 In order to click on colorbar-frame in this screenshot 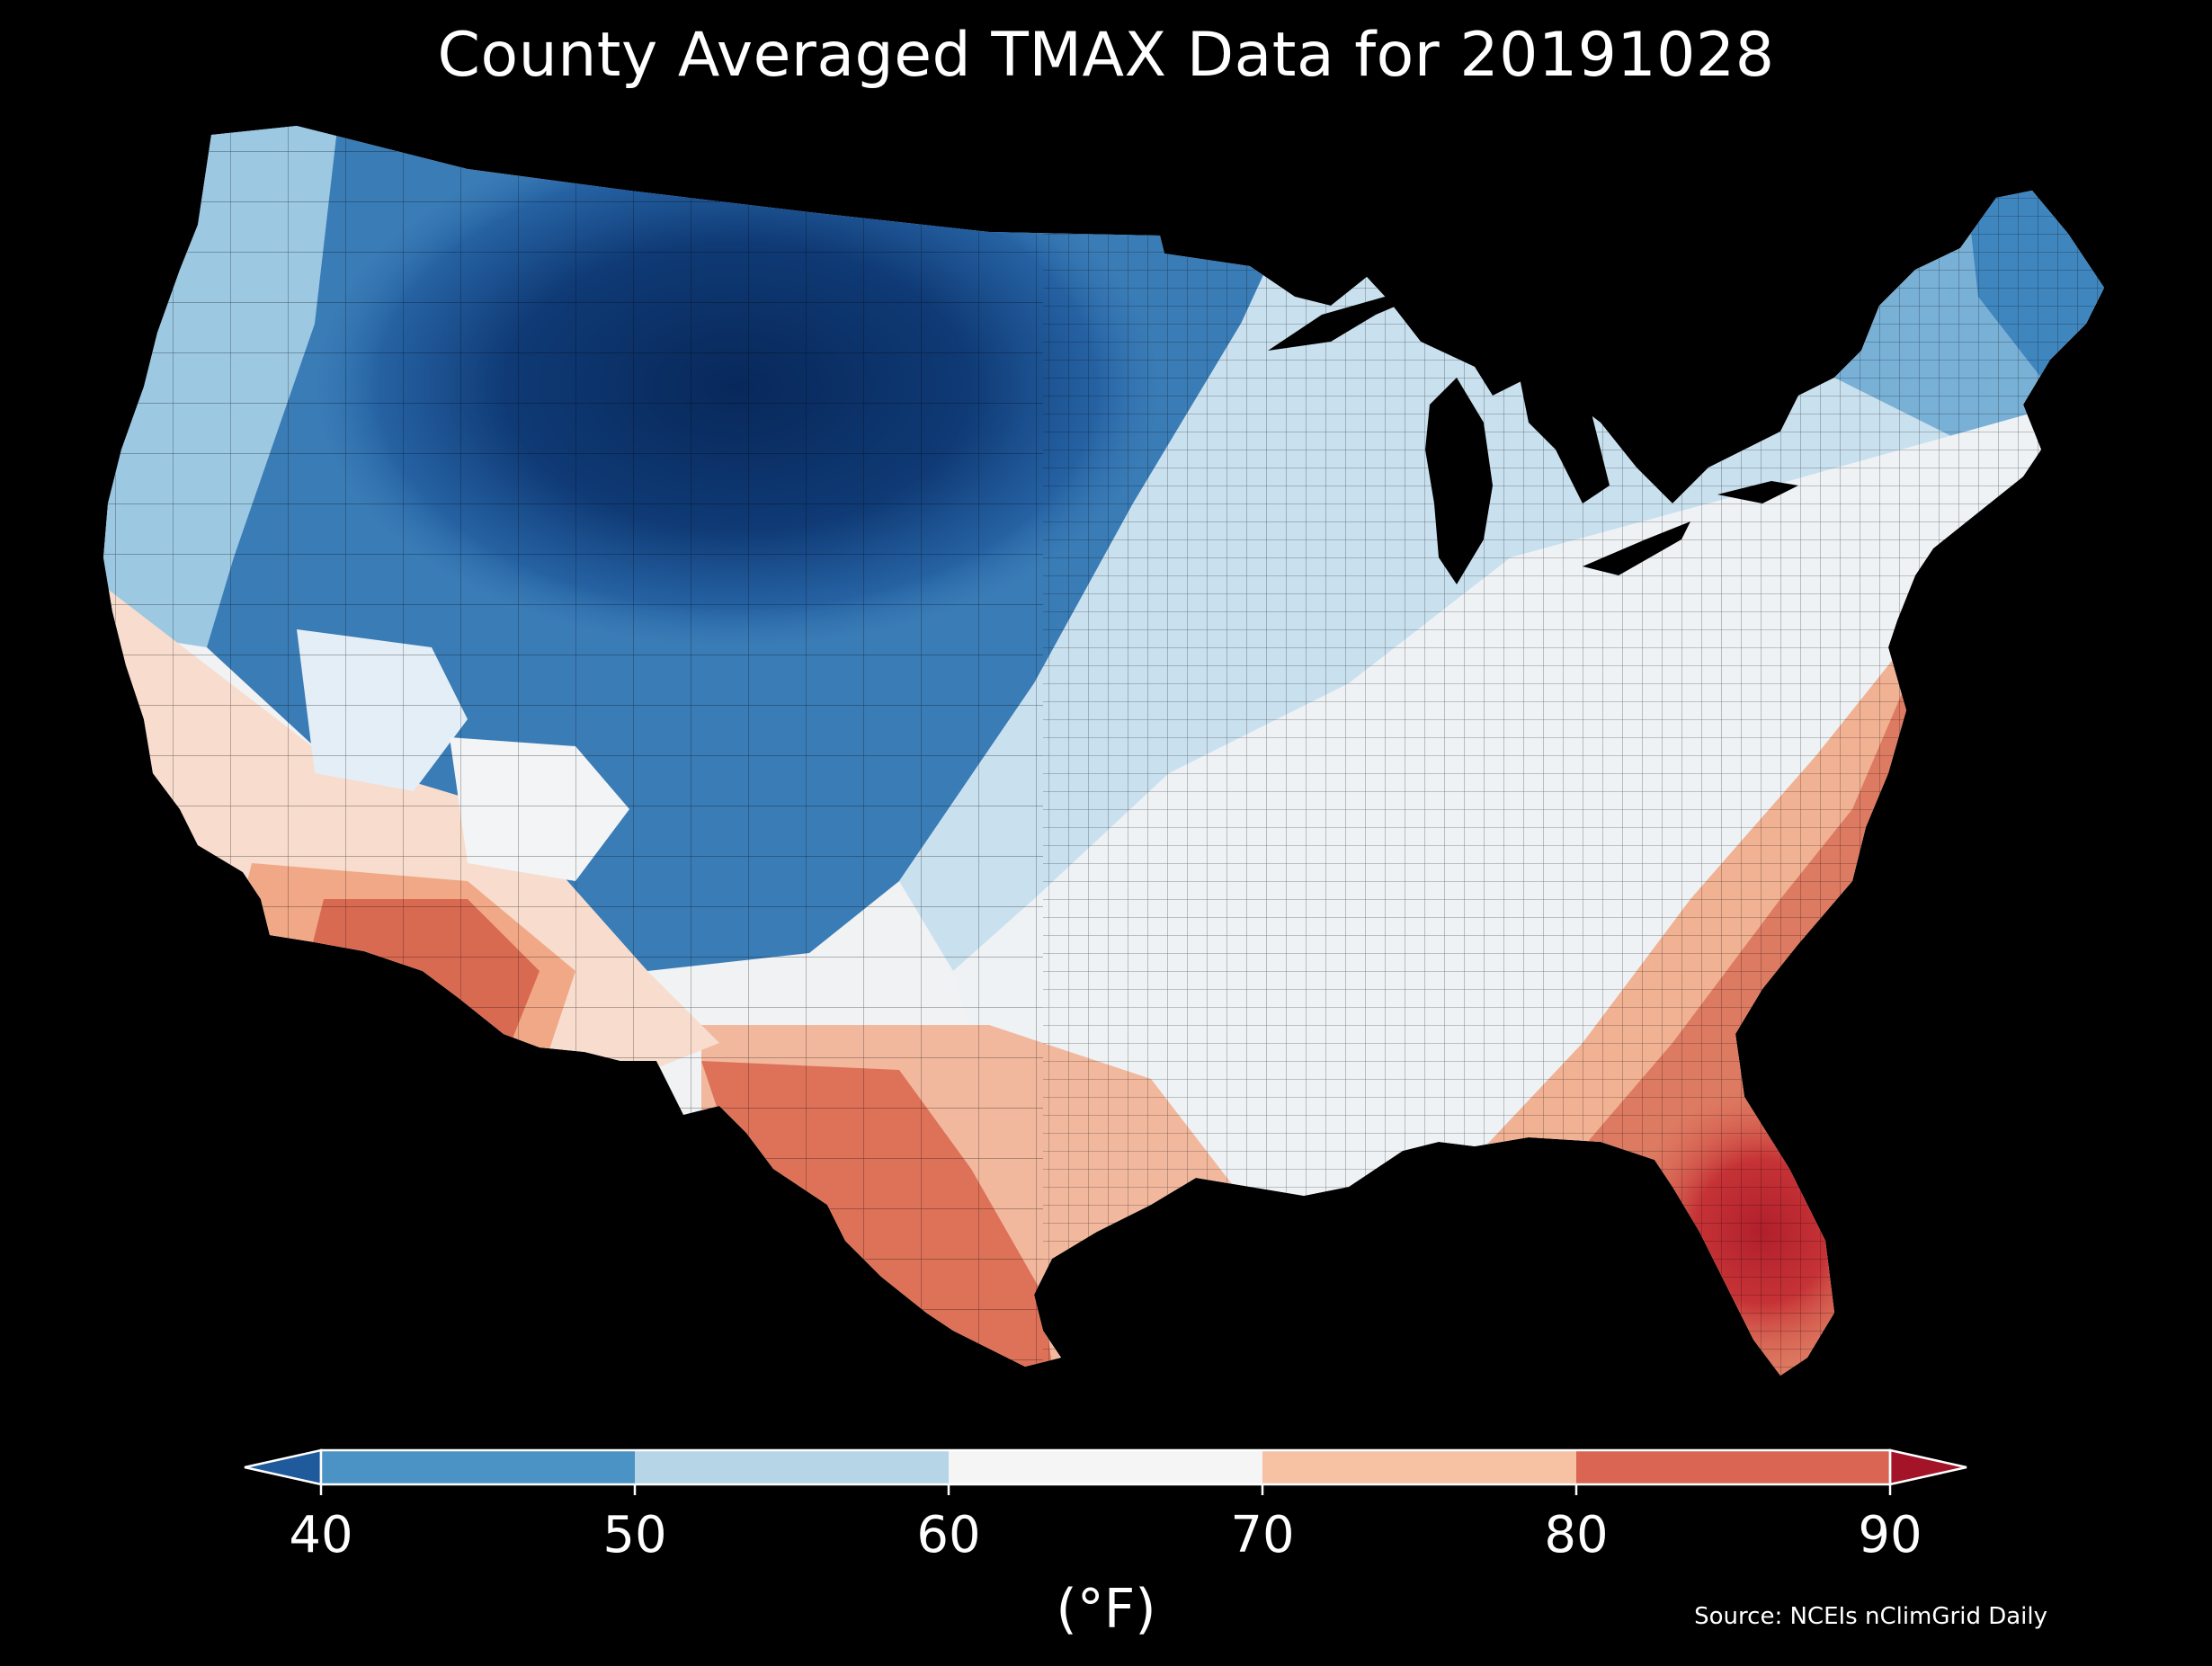, I will do `click(1105, 1467)`.